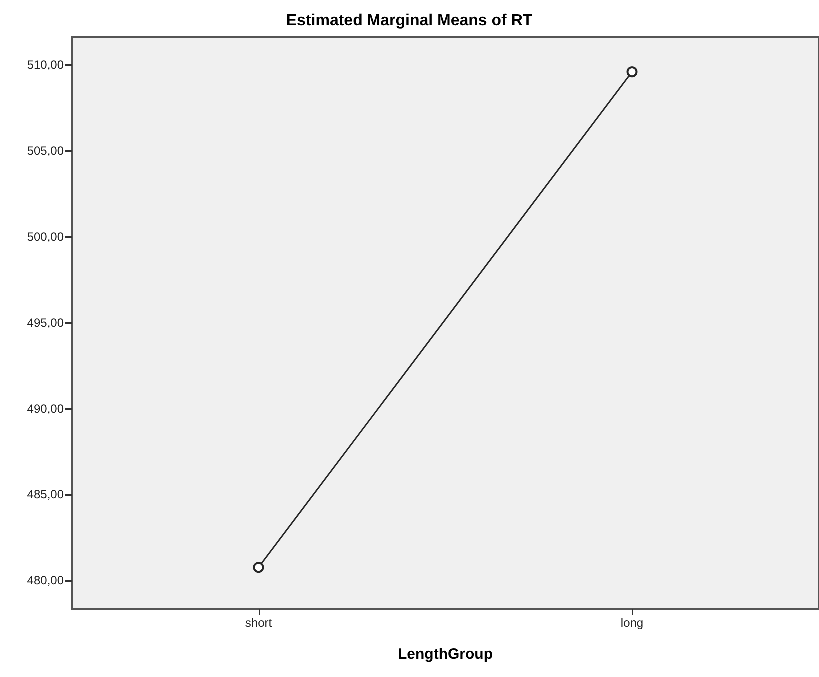  Describe the element at coordinates (632, 623) in the screenshot. I see `x-tick-label: long` at that location.